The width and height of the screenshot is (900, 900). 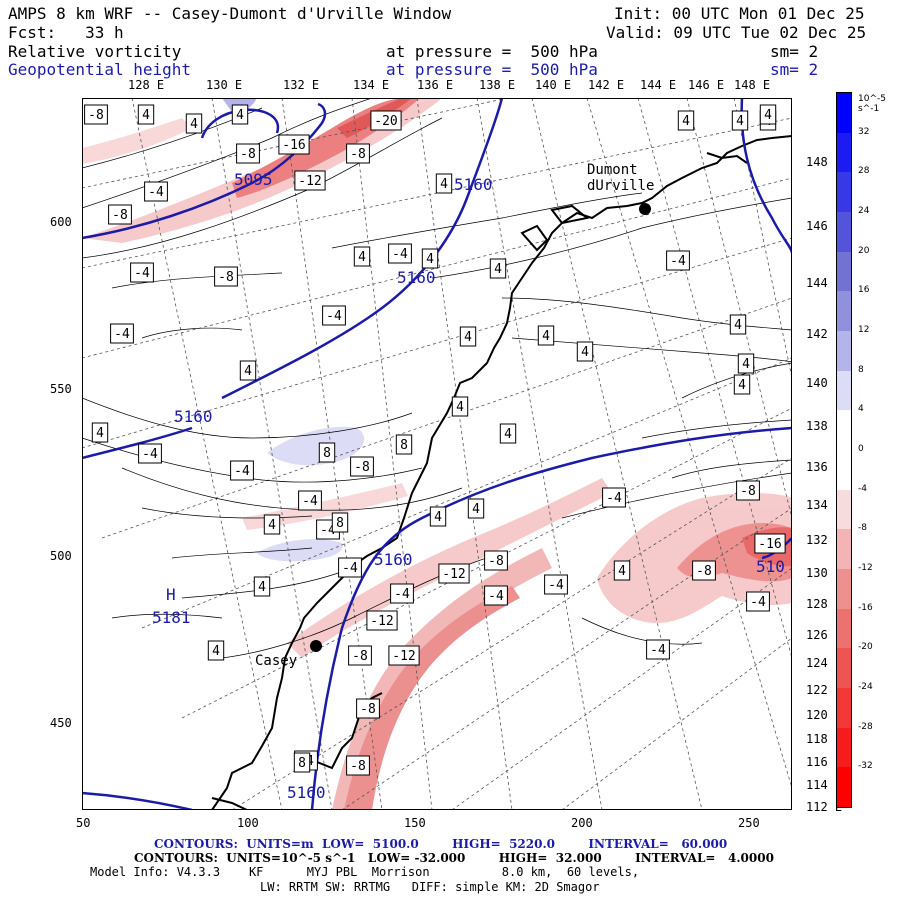 What do you see at coordinates (316, 646) in the screenshot?
I see `station-casey-marker` at bounding box center [316, 646].